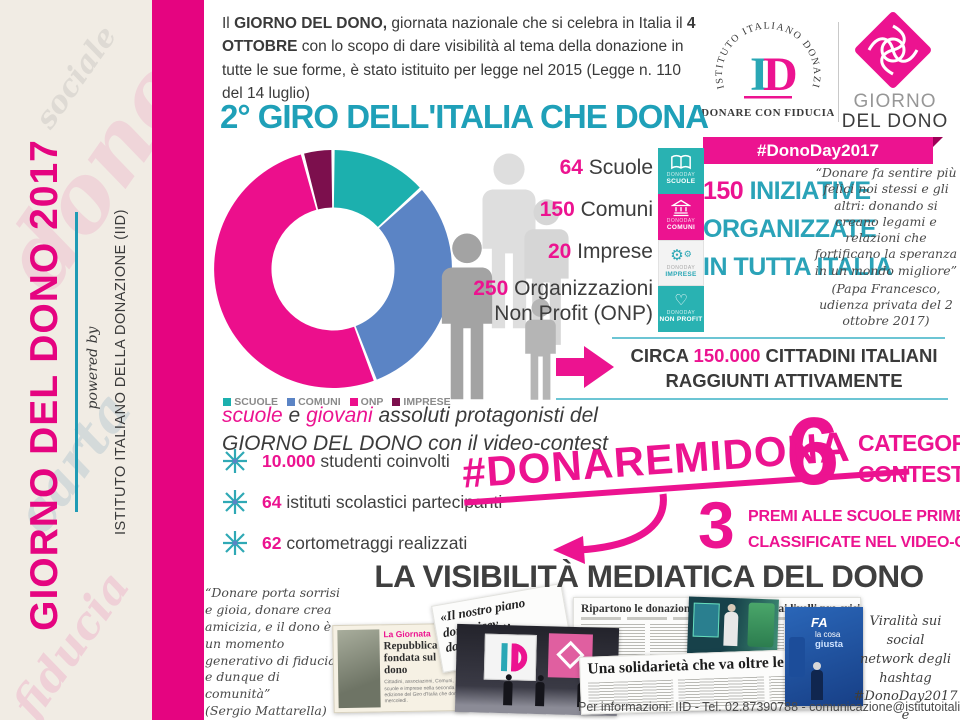 Image resolution: width=960 pixels, height=720 pixels. Describe the element at coordinates (938, 142) in the screenshot. I see `ribbon-fold` at that location.